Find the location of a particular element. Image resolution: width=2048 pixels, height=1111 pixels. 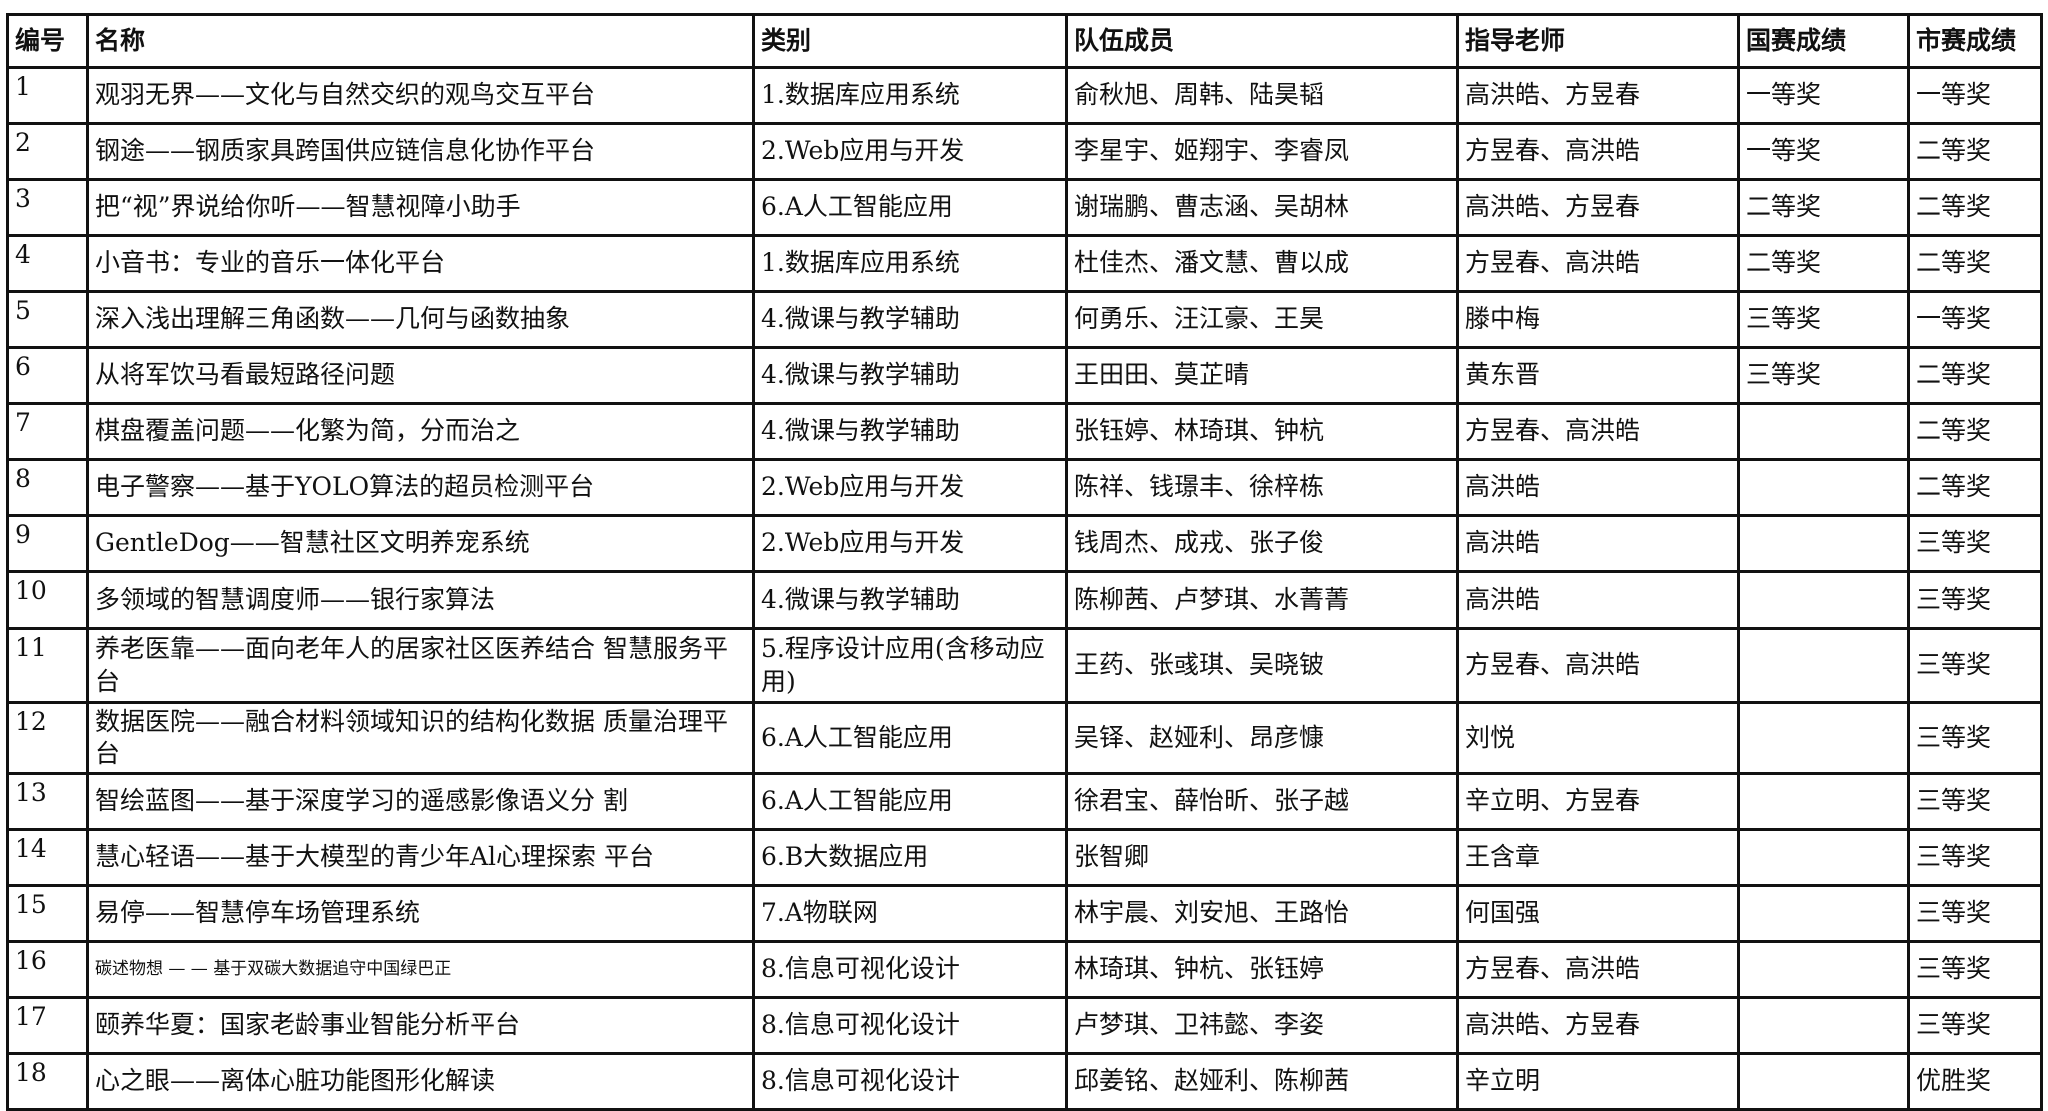

cell-members: 张钰婷、林琦琪、钟杭 is located at coordinates (1262, 431).